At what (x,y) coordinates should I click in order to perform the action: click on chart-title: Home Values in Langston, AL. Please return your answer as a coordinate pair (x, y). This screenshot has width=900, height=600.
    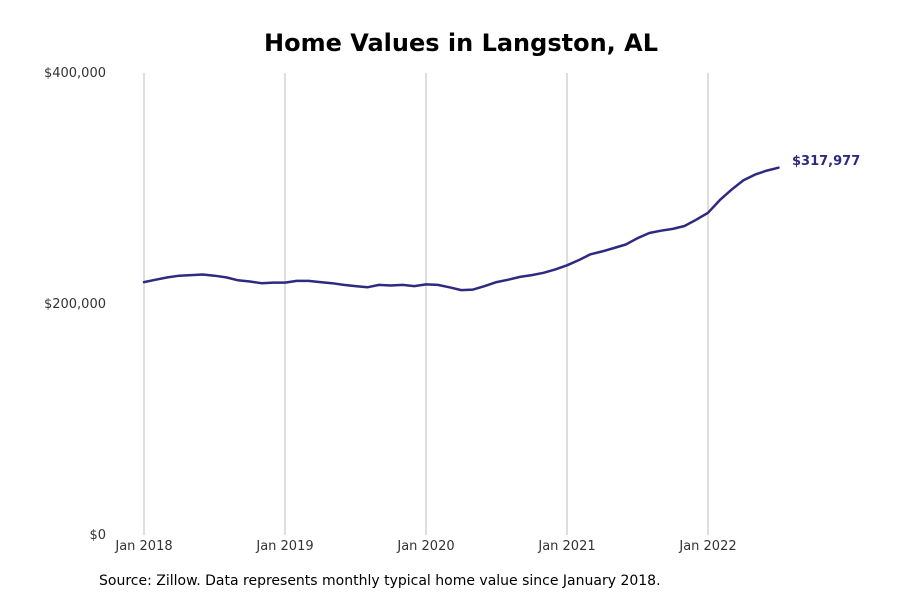
    Looking at the image, I should click on (461, 43).